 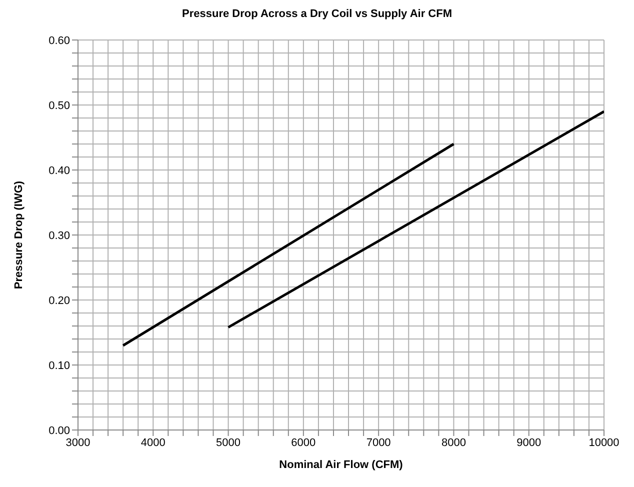 What do you see at coordinates (59, 430) in the screenshot?
I see `y-tick-label: 0.00` at bounding box center [59, 430].